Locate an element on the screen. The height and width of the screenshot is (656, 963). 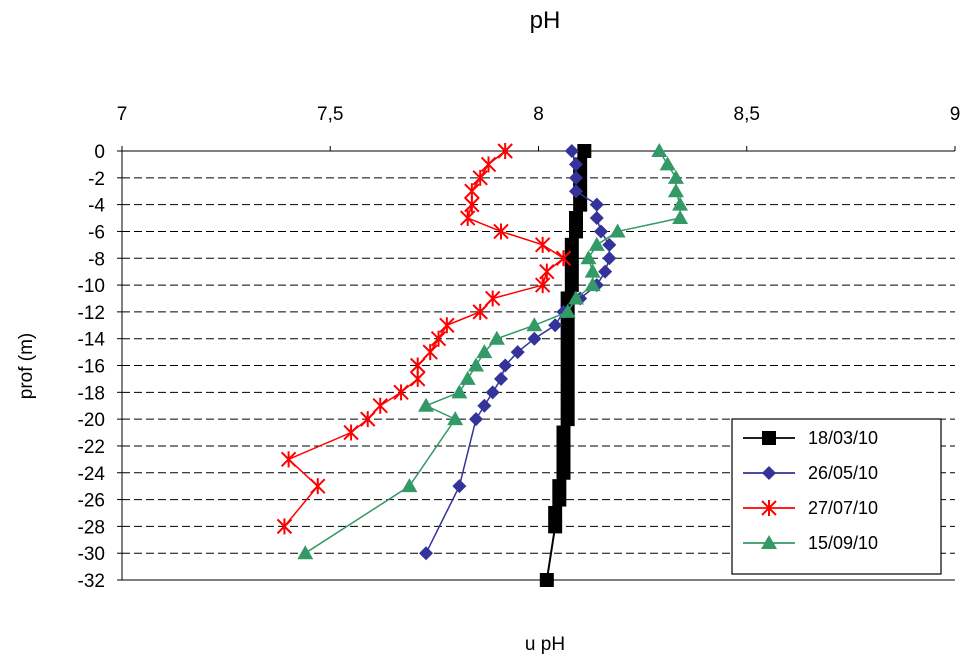
x-tick-labels: 7 7,5 8 8,5 9 is located at coordinates (539, 127).